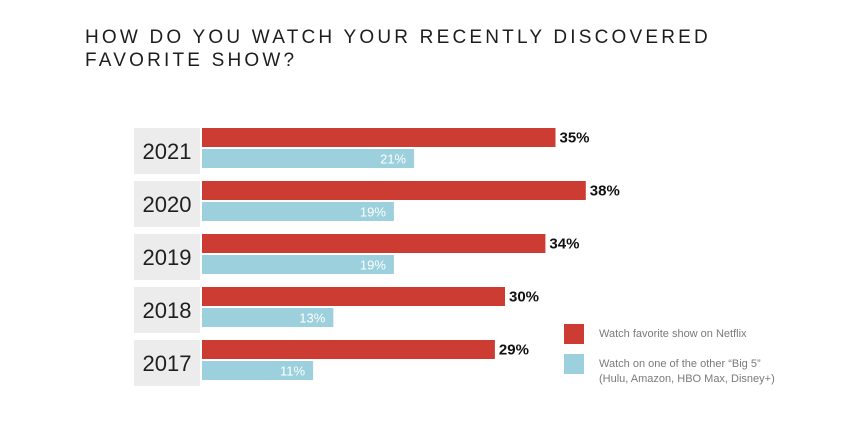 This screenshot has width=860, height=423. Describe the element at coordinates (393, 159) in the screenshot. I see `data-label-big5: 21%` at that location.